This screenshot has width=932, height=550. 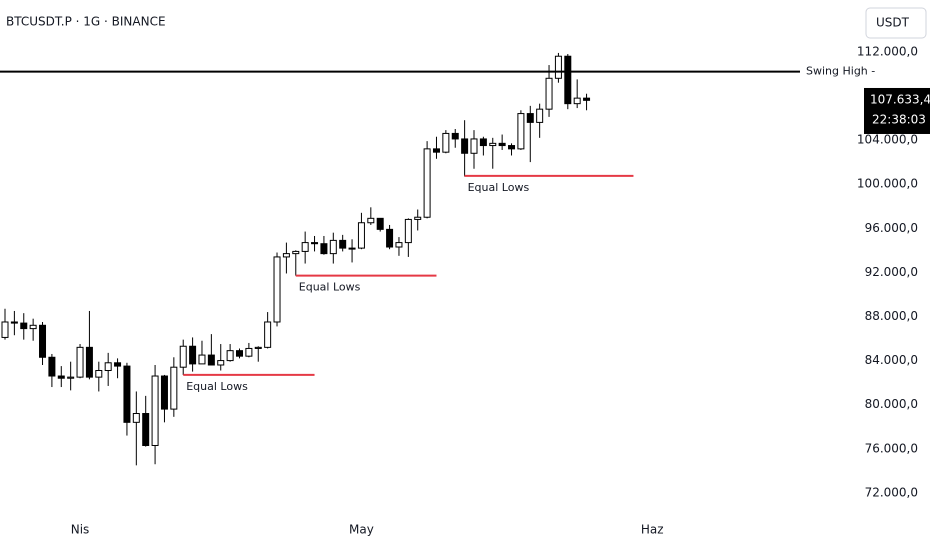 I want to click on currency-box, so click(x=896, y=23).